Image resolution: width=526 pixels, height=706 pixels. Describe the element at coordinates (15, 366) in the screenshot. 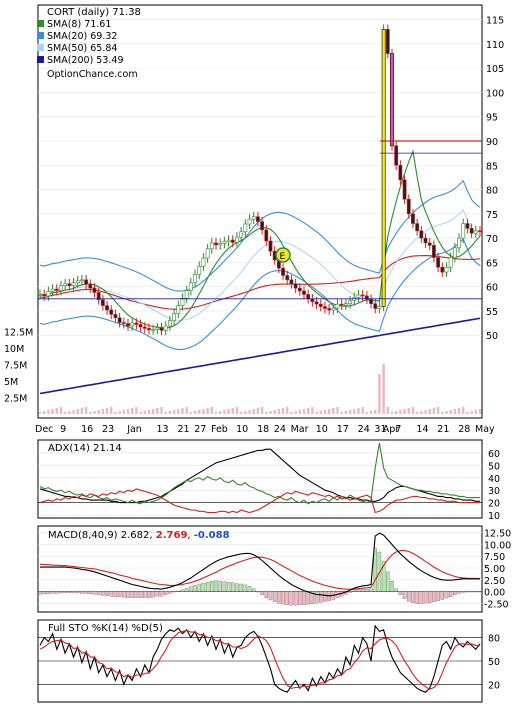

I see `volume-y-tick: 7.5M` at that location.